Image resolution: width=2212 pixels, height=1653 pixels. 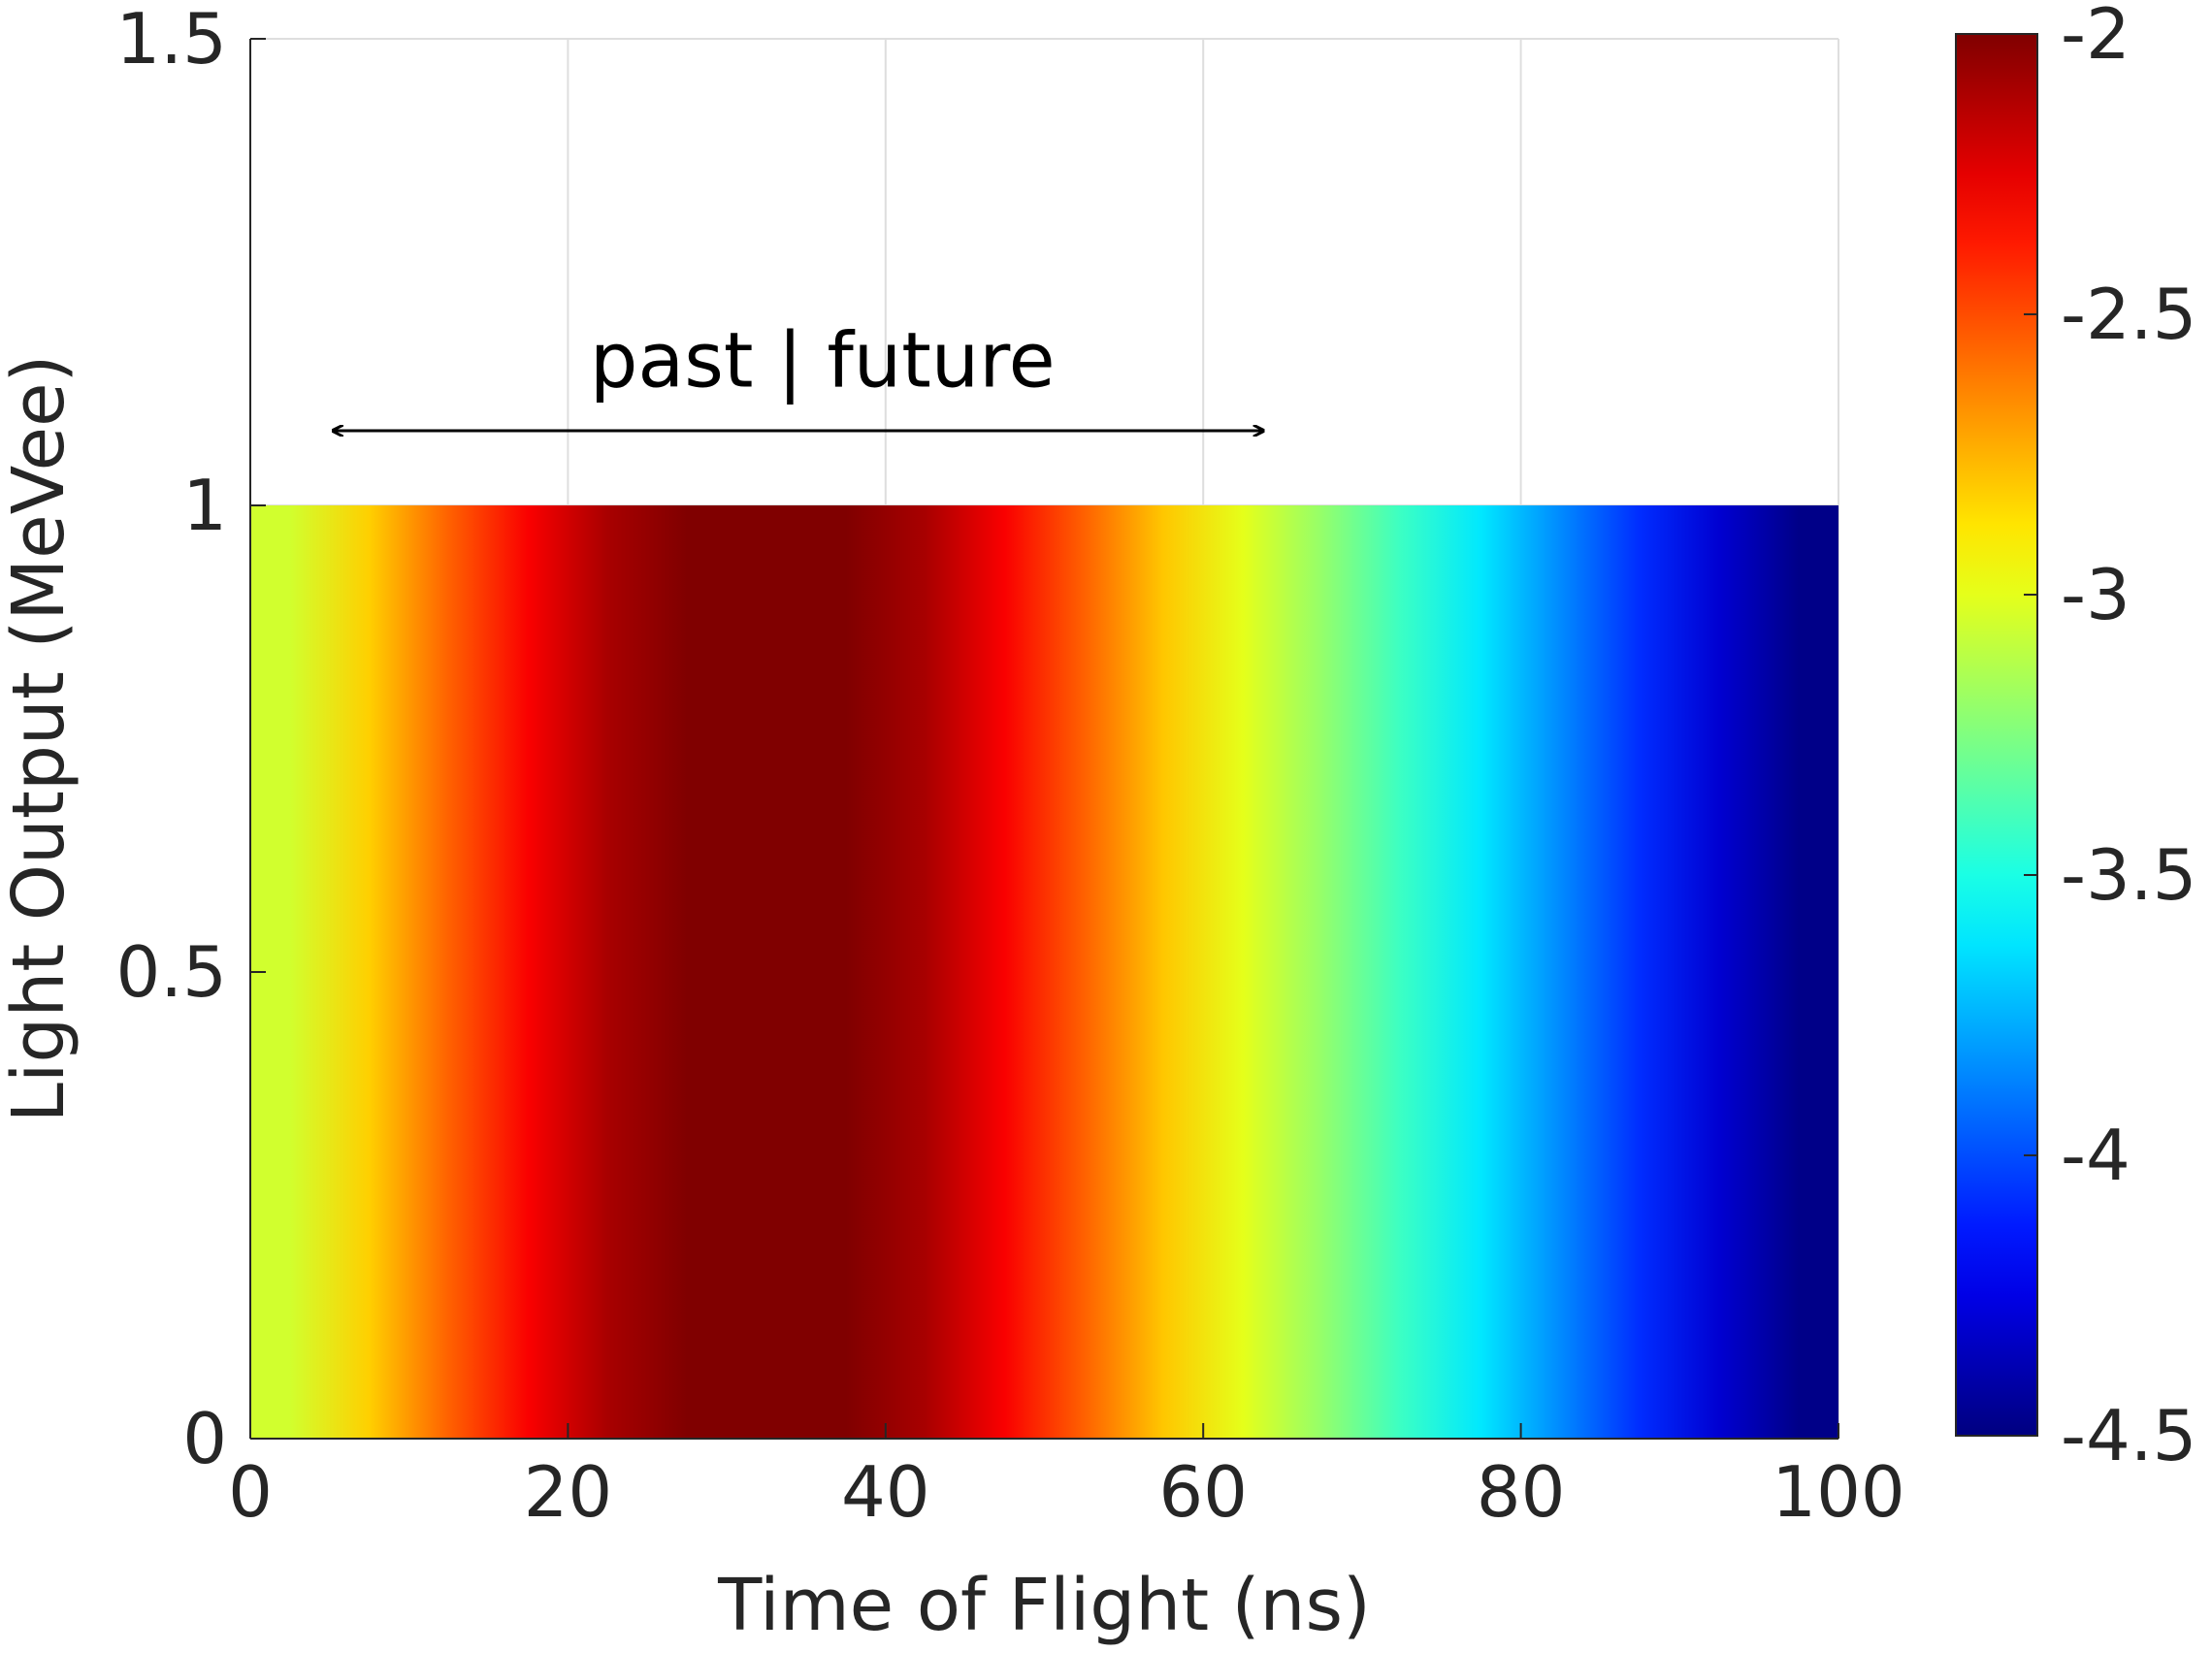 I want to click on y-tick-label: 0, so click(x=205, y=1438).